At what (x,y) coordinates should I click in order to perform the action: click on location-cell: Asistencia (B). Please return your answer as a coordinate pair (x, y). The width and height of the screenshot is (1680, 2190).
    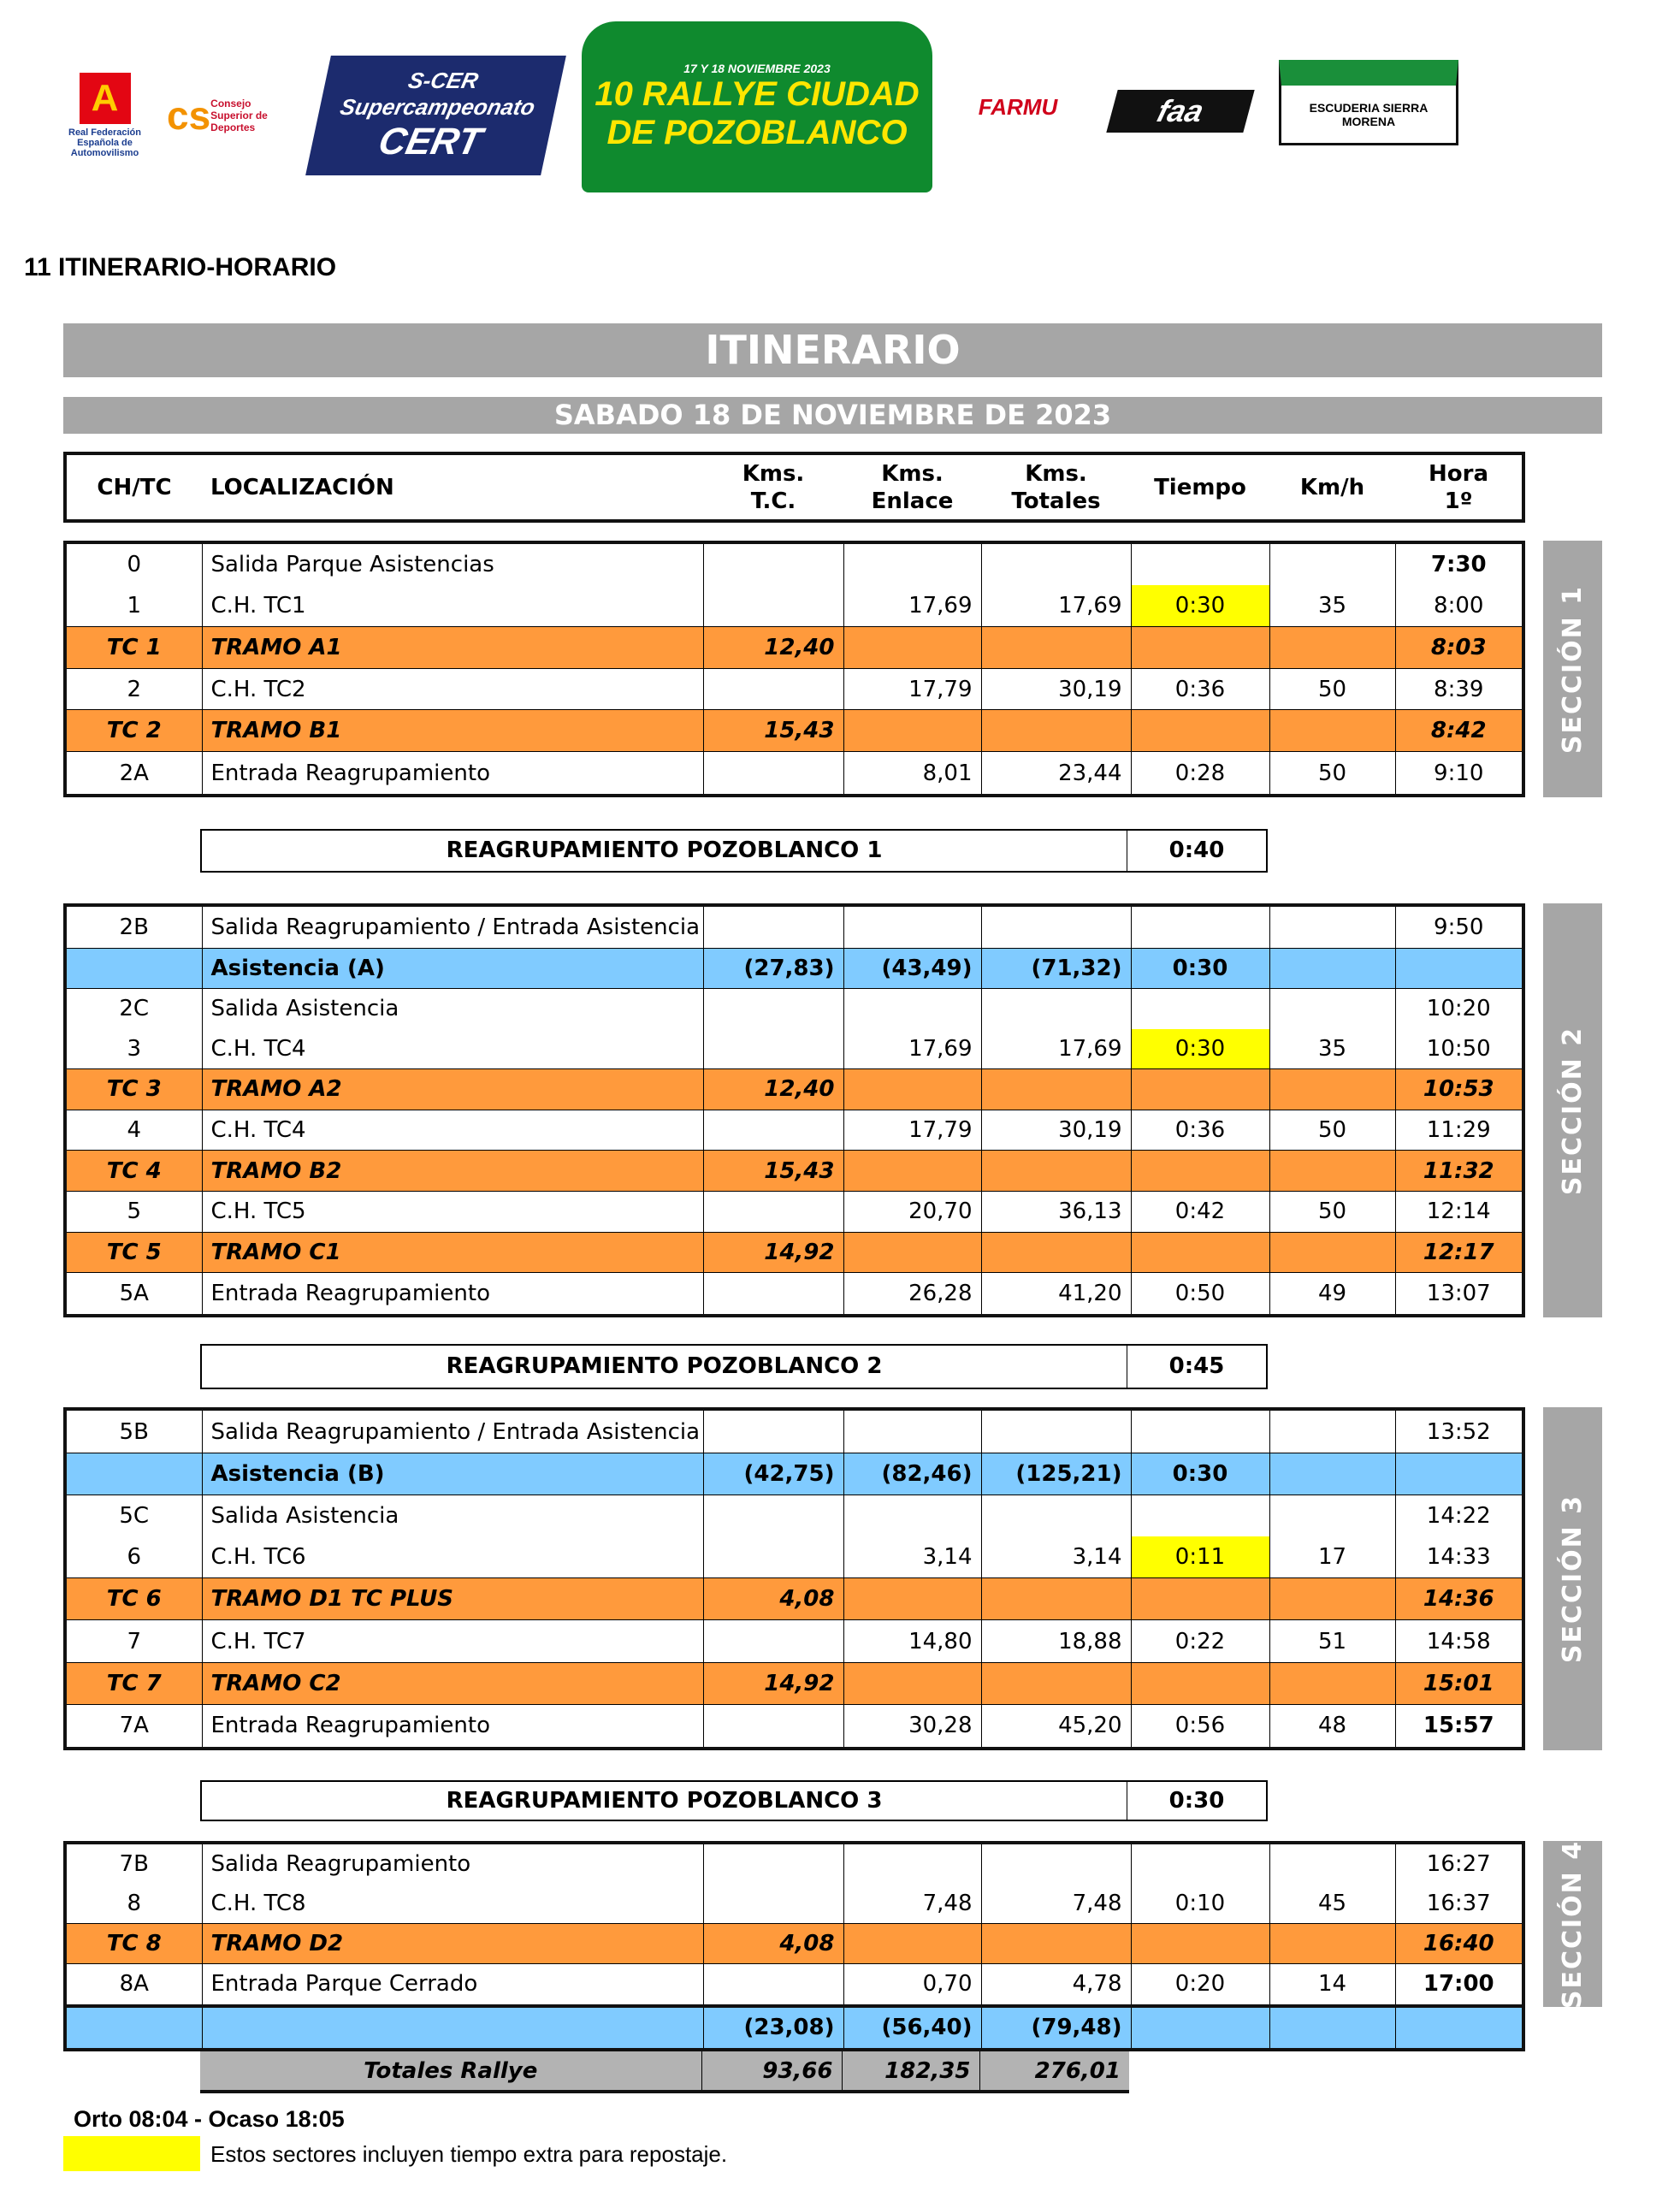
    Looking at the image, I should click on (452, 1474).